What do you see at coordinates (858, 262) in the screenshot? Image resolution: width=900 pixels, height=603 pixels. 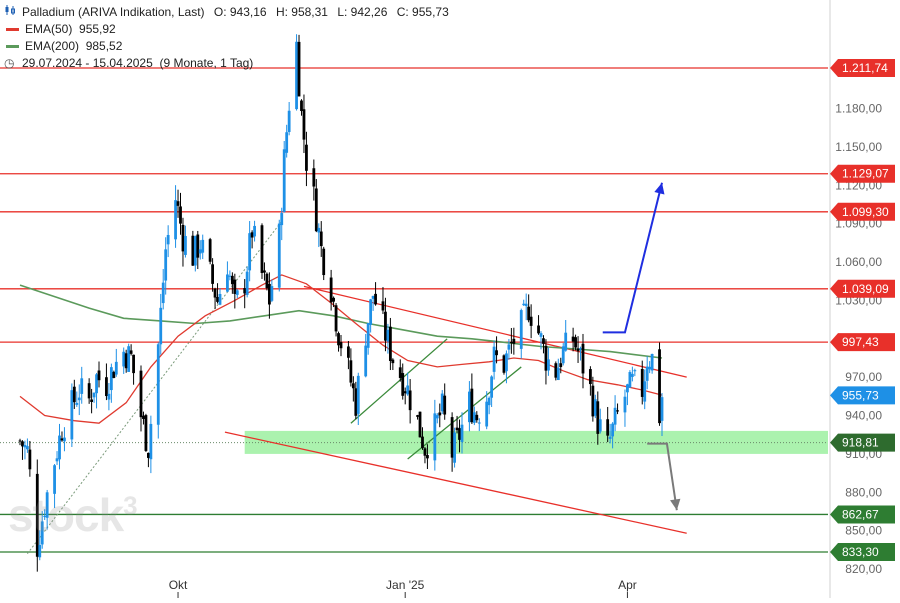 I see `y-tick-label: 1.060,00` at bounding box center [858, 262].